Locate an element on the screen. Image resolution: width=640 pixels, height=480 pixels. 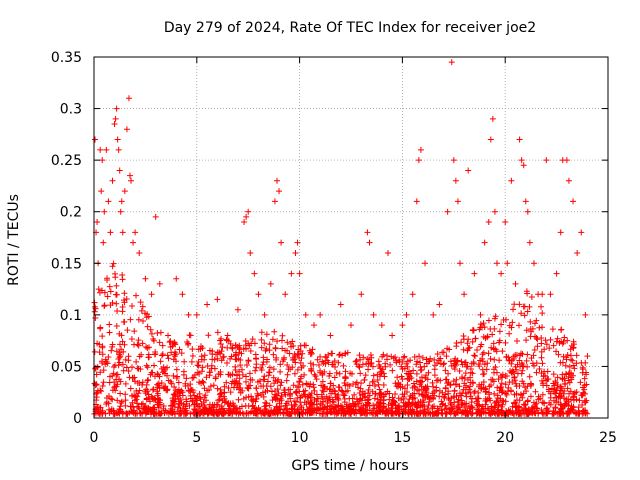
y-tick-label: 0.3 is located at coordinates (71, 110).